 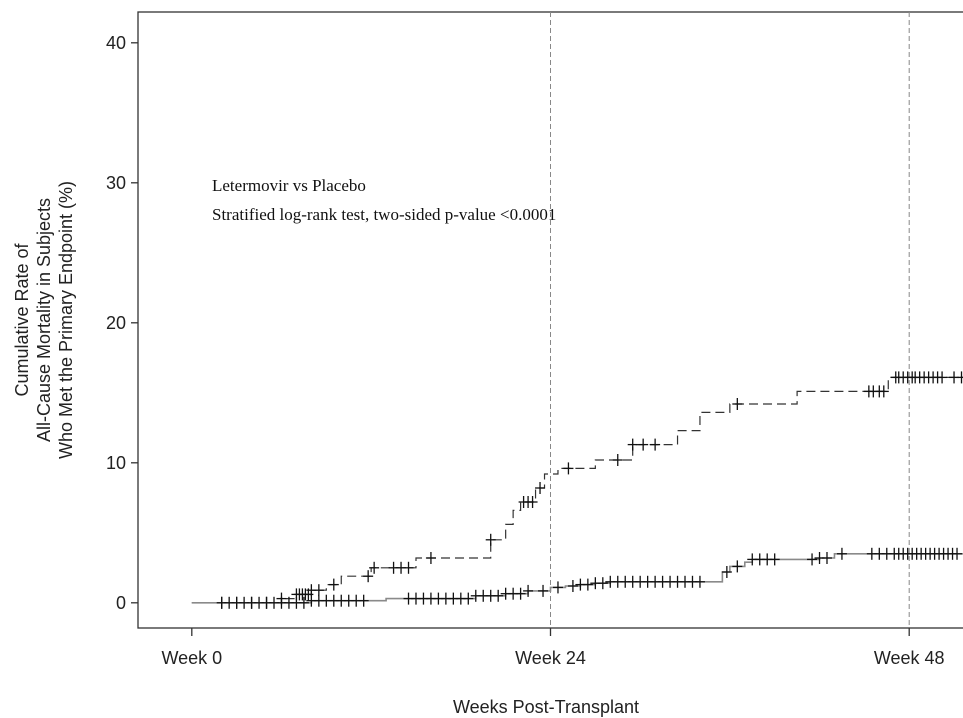 I want to click on y-tick-label-40: 40, so click(x=116, y=43).